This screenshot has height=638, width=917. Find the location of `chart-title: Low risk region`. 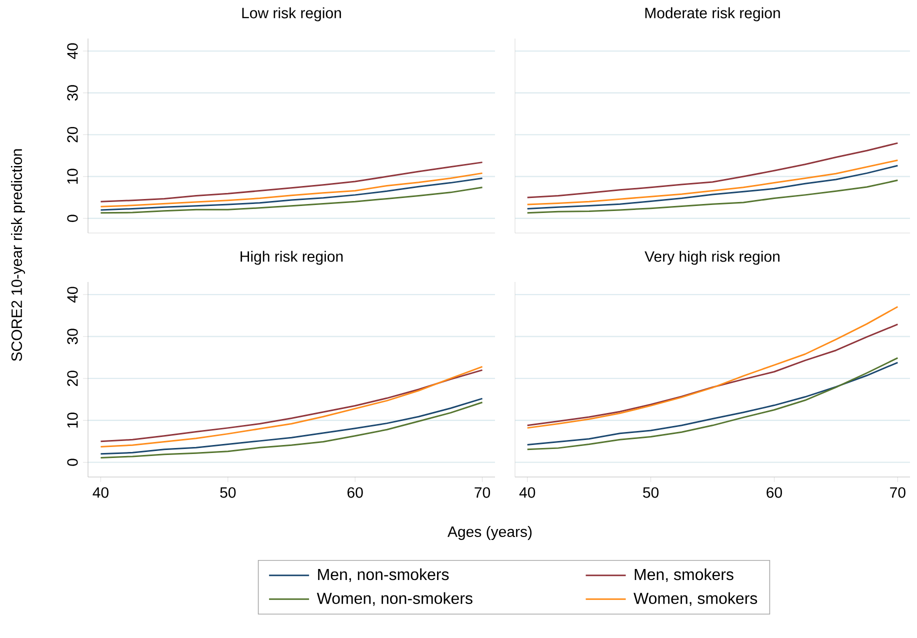

chart-title: Low risk region is located at coordinates (291, 14).